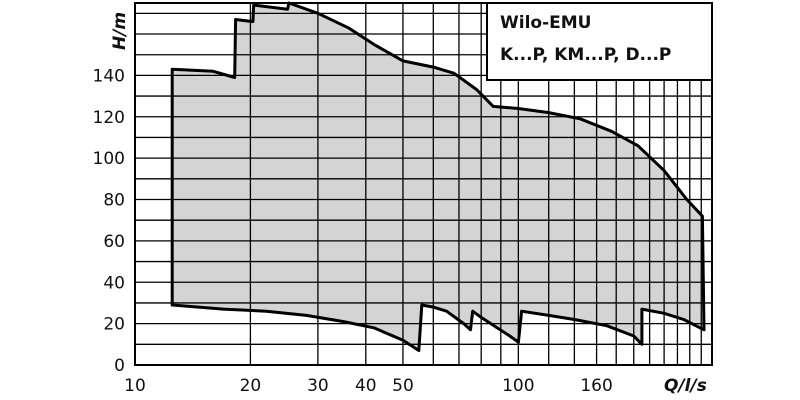  I want to click on x-tick-labels: 10 20 30 40 50 100 160, so click(368, 386).